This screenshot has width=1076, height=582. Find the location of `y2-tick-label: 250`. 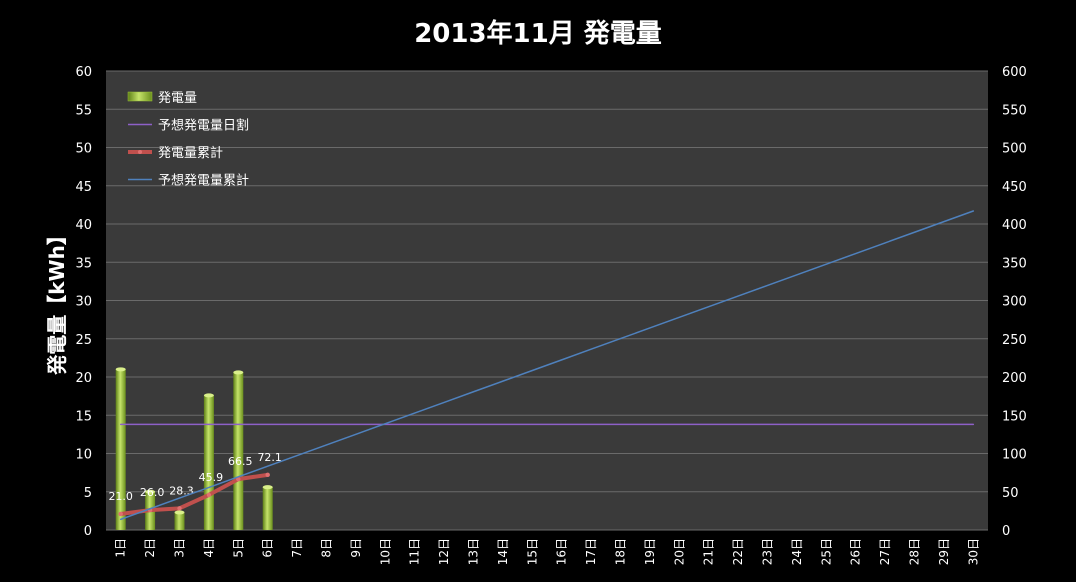

y2-tick-label: 250 is located at coordinates (1014, 340).